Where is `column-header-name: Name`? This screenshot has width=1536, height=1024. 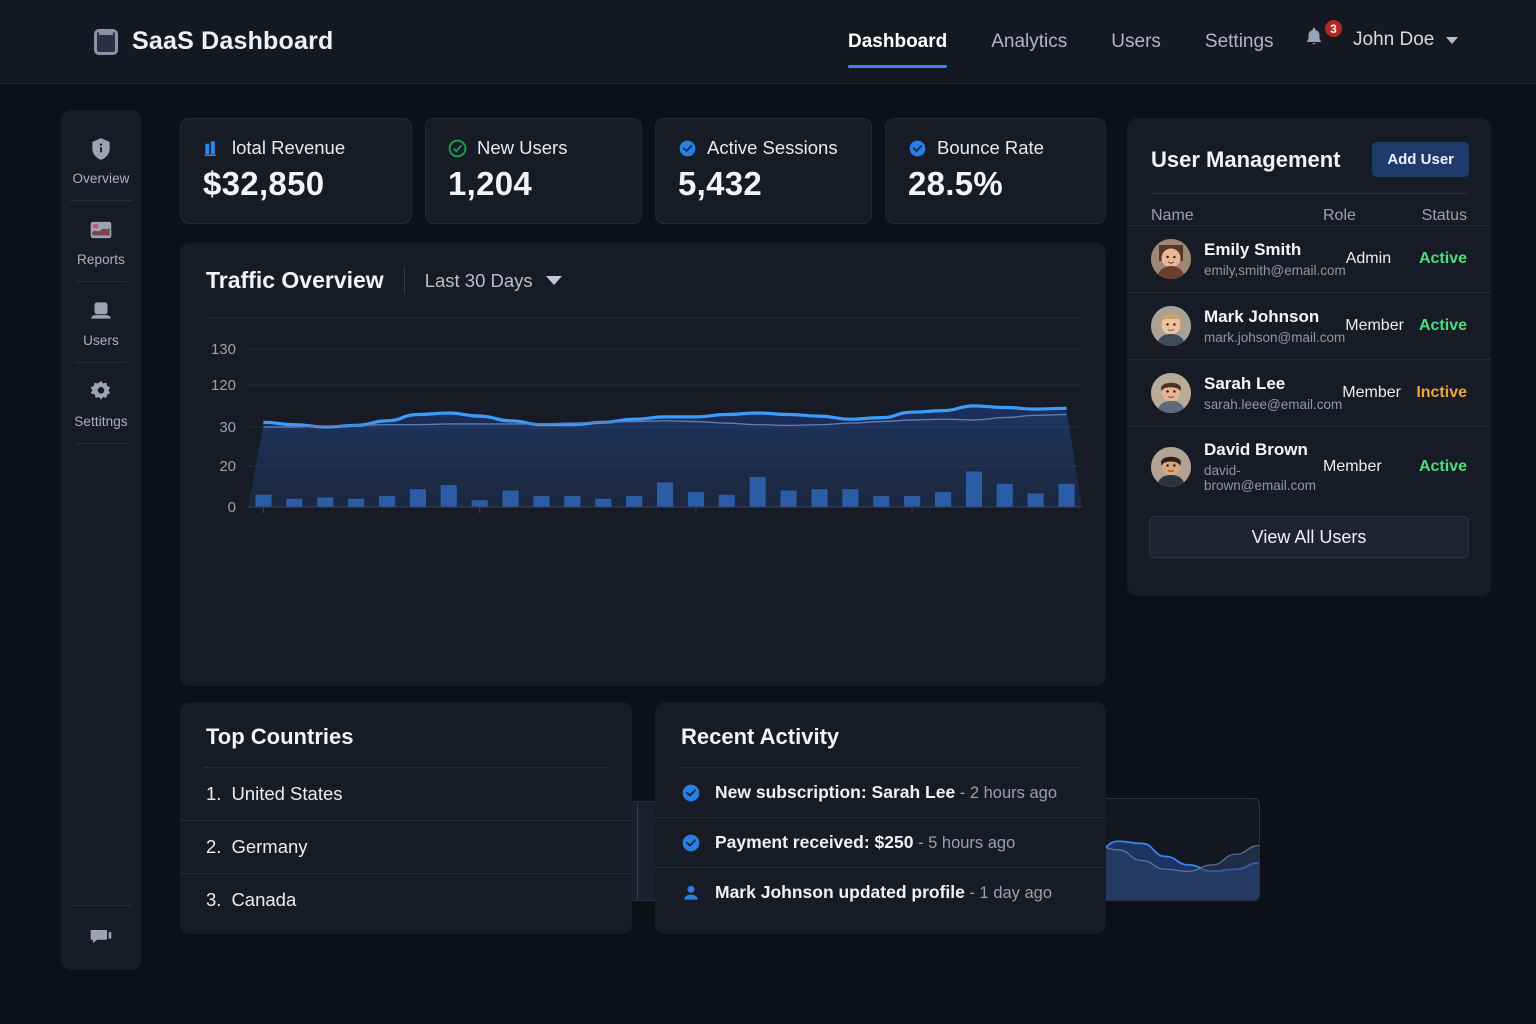
column-header-name: Name is located at coordinates (1172, 215).